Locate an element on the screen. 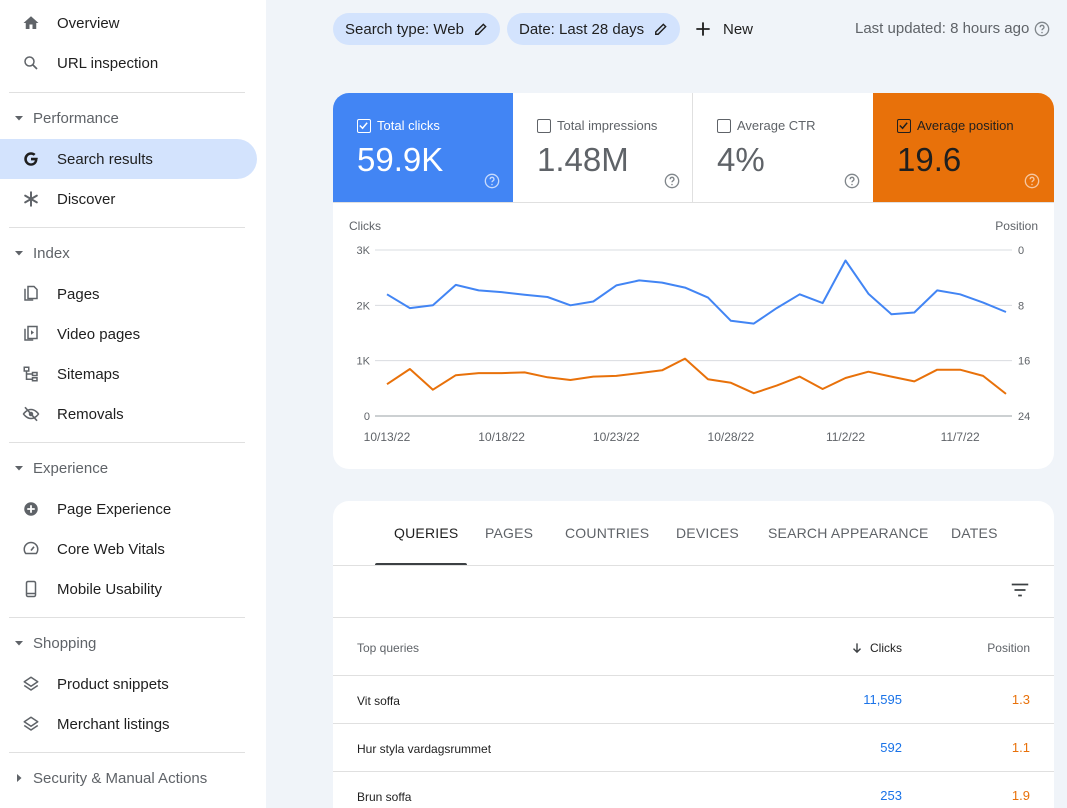 The image size is (1067, 808). tab-devices: DEVICES is located at coordinates (707, 533).